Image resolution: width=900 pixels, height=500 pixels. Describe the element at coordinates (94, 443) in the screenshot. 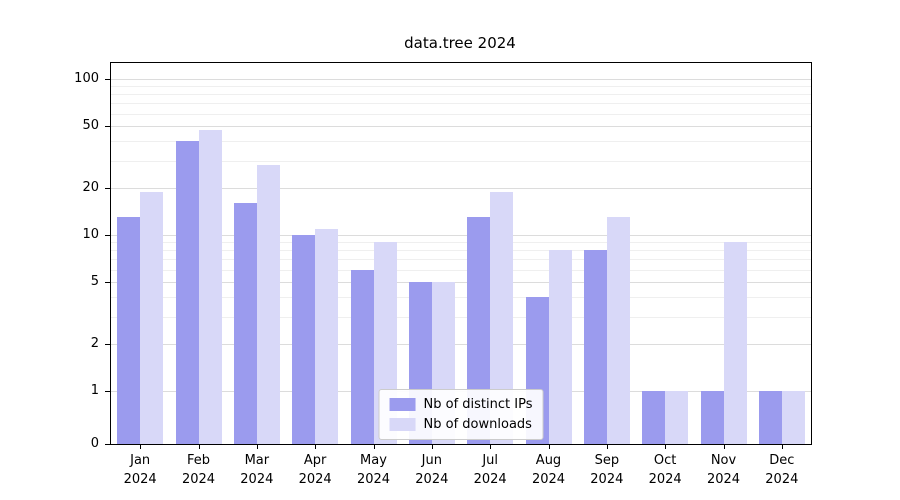

I see `y-axis-tick-label: 0` at that location.